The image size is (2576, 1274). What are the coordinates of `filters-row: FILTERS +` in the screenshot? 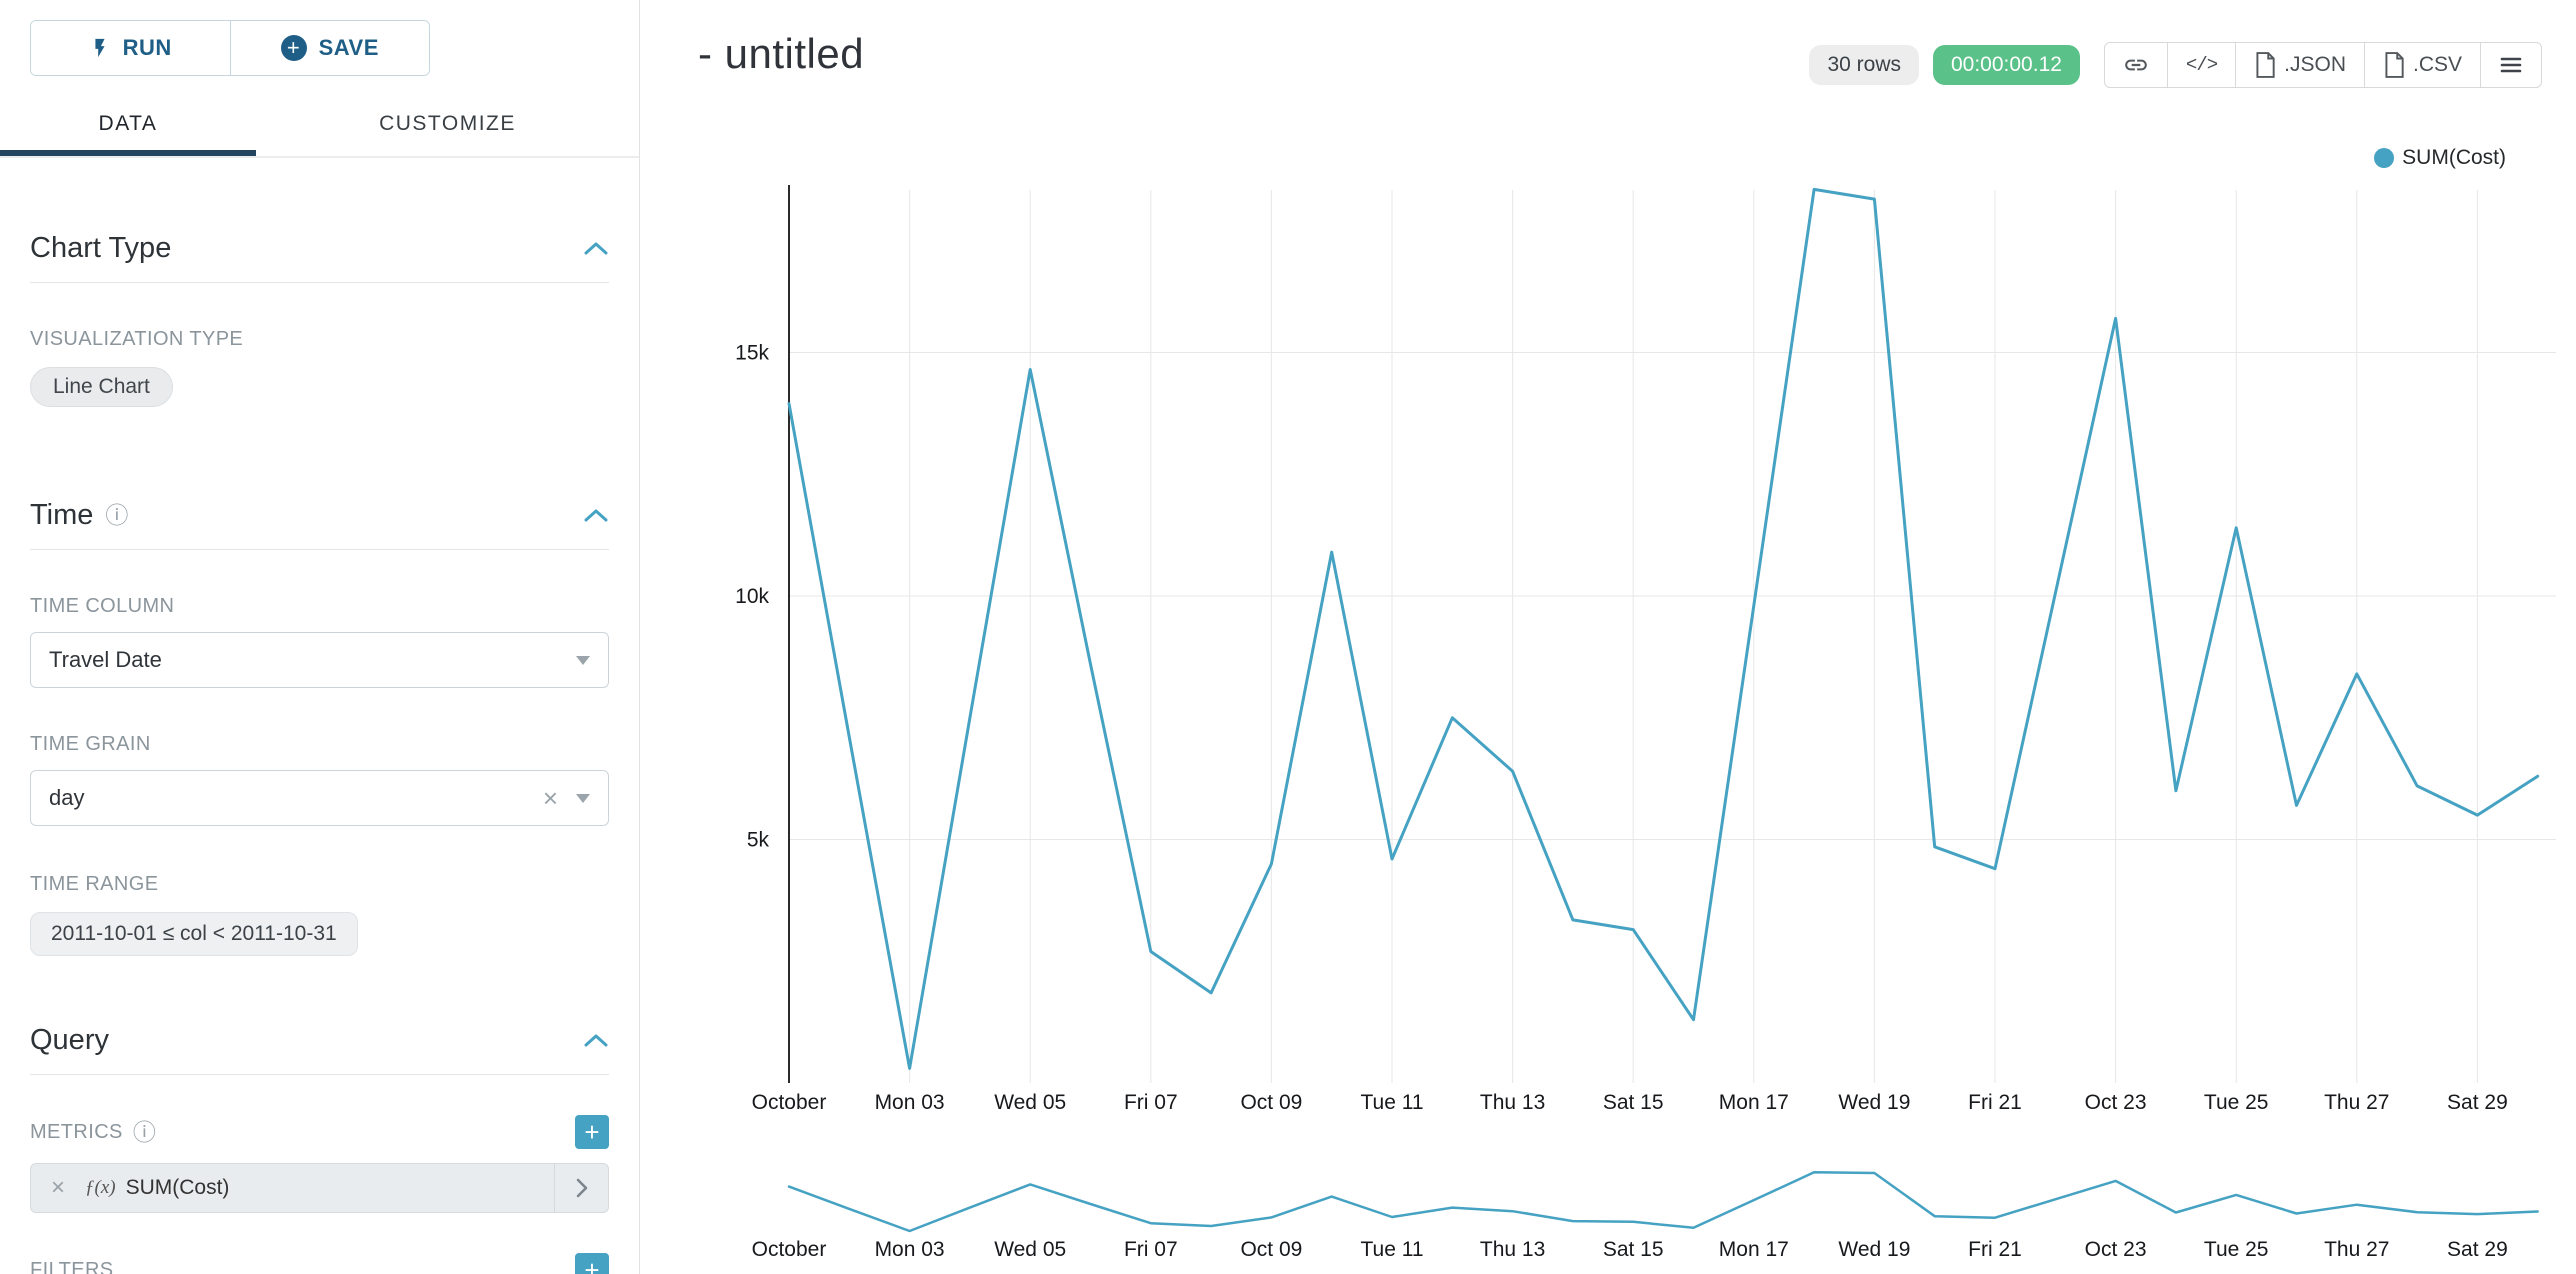 It's located at (319, 1263).